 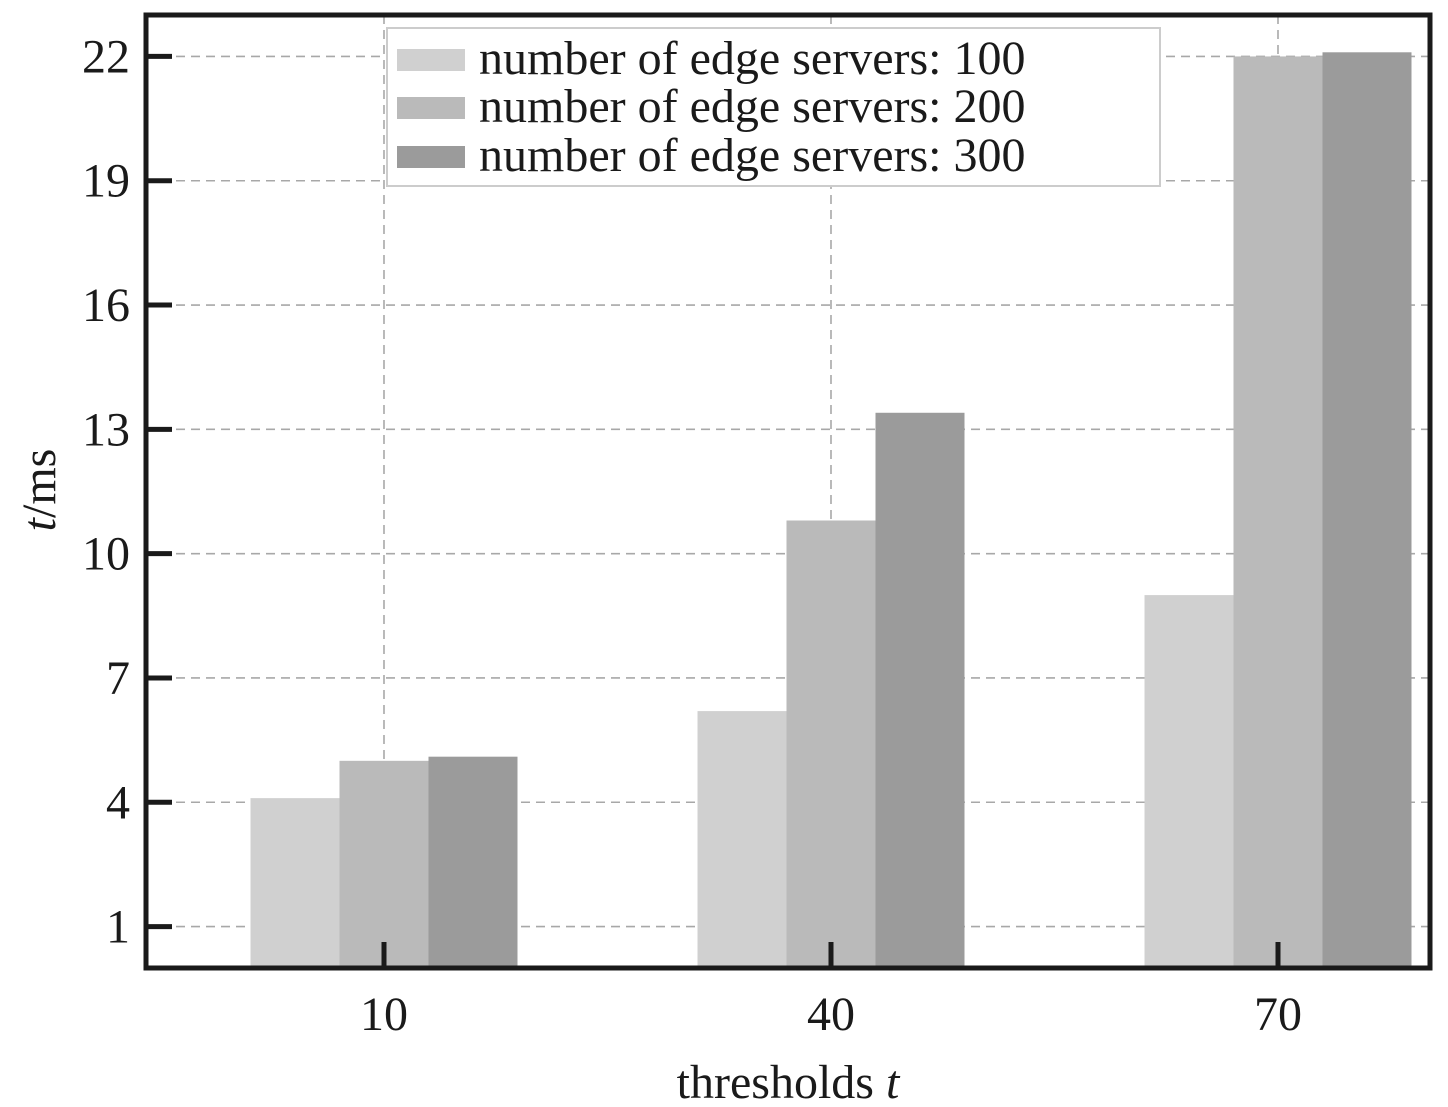 What do you see at coordinates (106, 56) in the screenshot?
I see `y-tick-label: 22` at bounding box center [106, 56].